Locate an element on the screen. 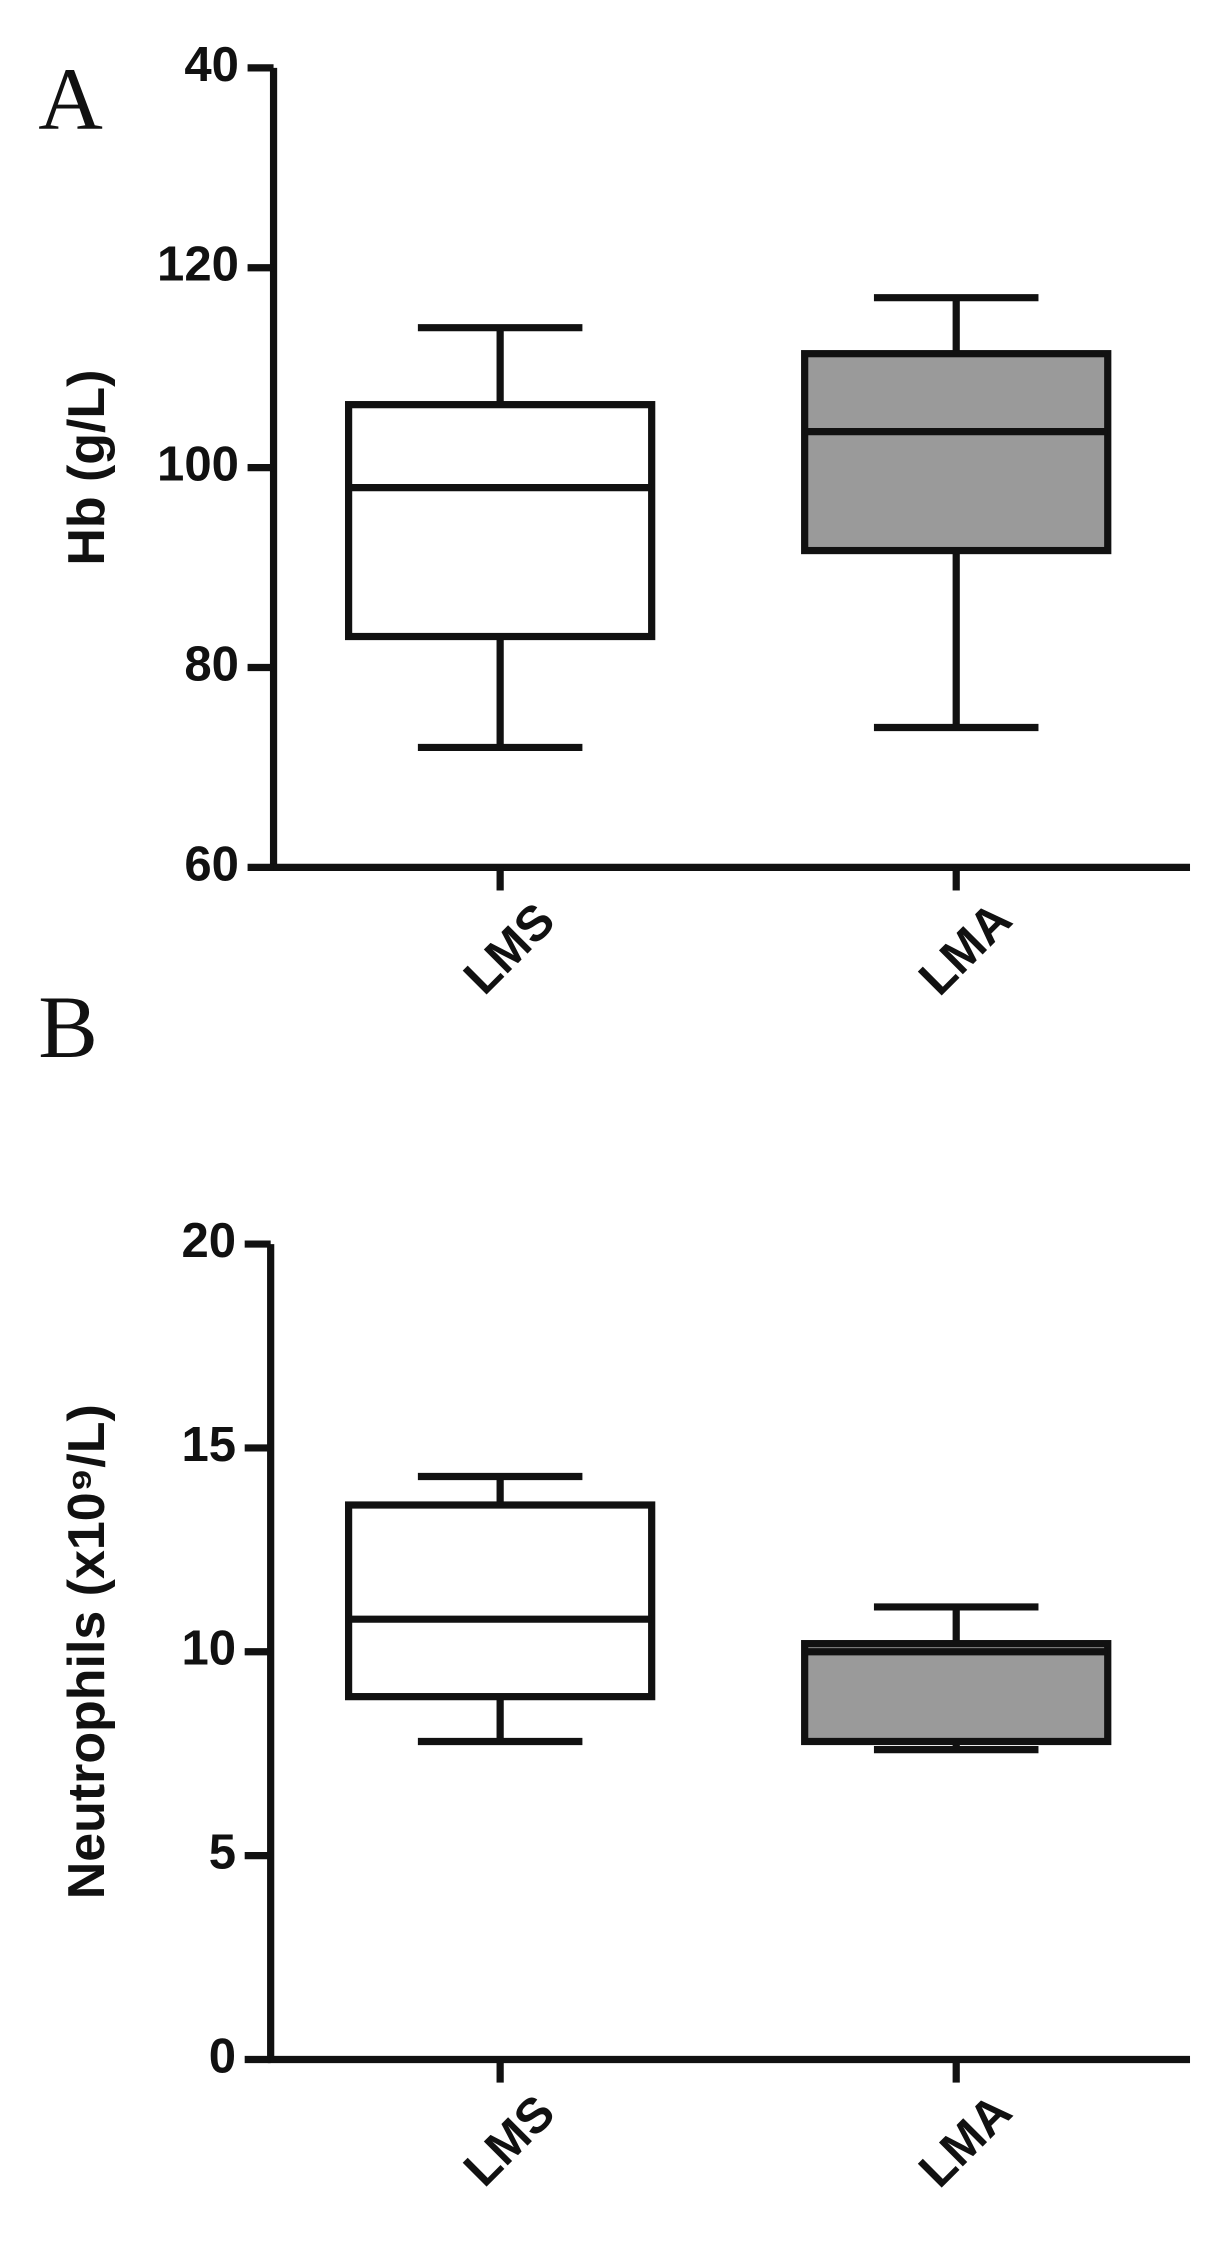  y-tick-label: 15 is located at coordinates (208, 1445).